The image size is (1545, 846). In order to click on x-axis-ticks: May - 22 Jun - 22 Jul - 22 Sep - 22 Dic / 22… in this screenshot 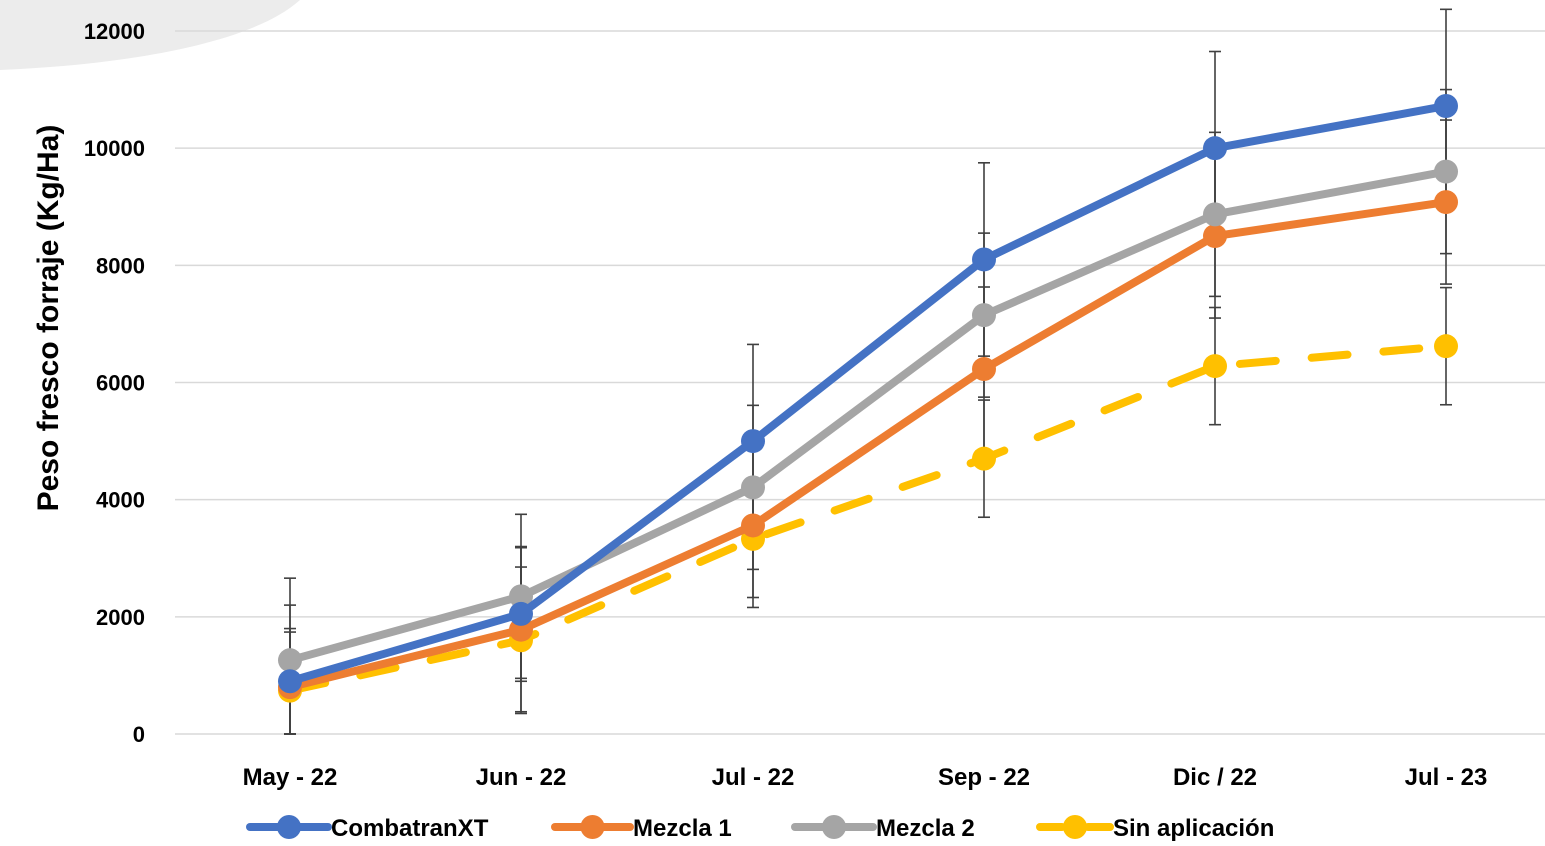, I will do `click(865, 777)`.